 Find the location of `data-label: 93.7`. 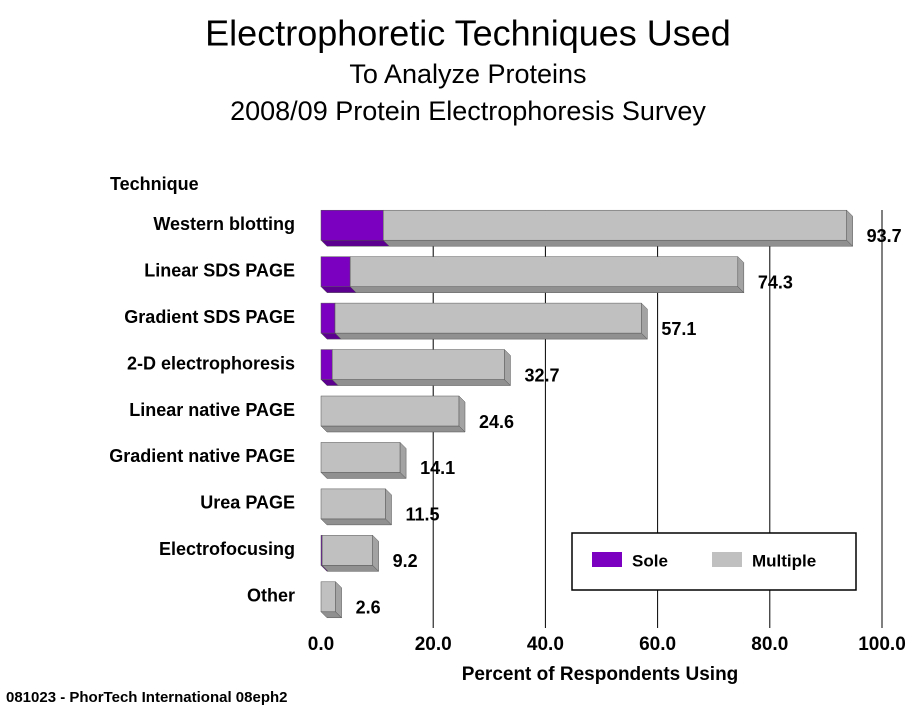

data-label: 93.7 is located at coordinates (884, 236).